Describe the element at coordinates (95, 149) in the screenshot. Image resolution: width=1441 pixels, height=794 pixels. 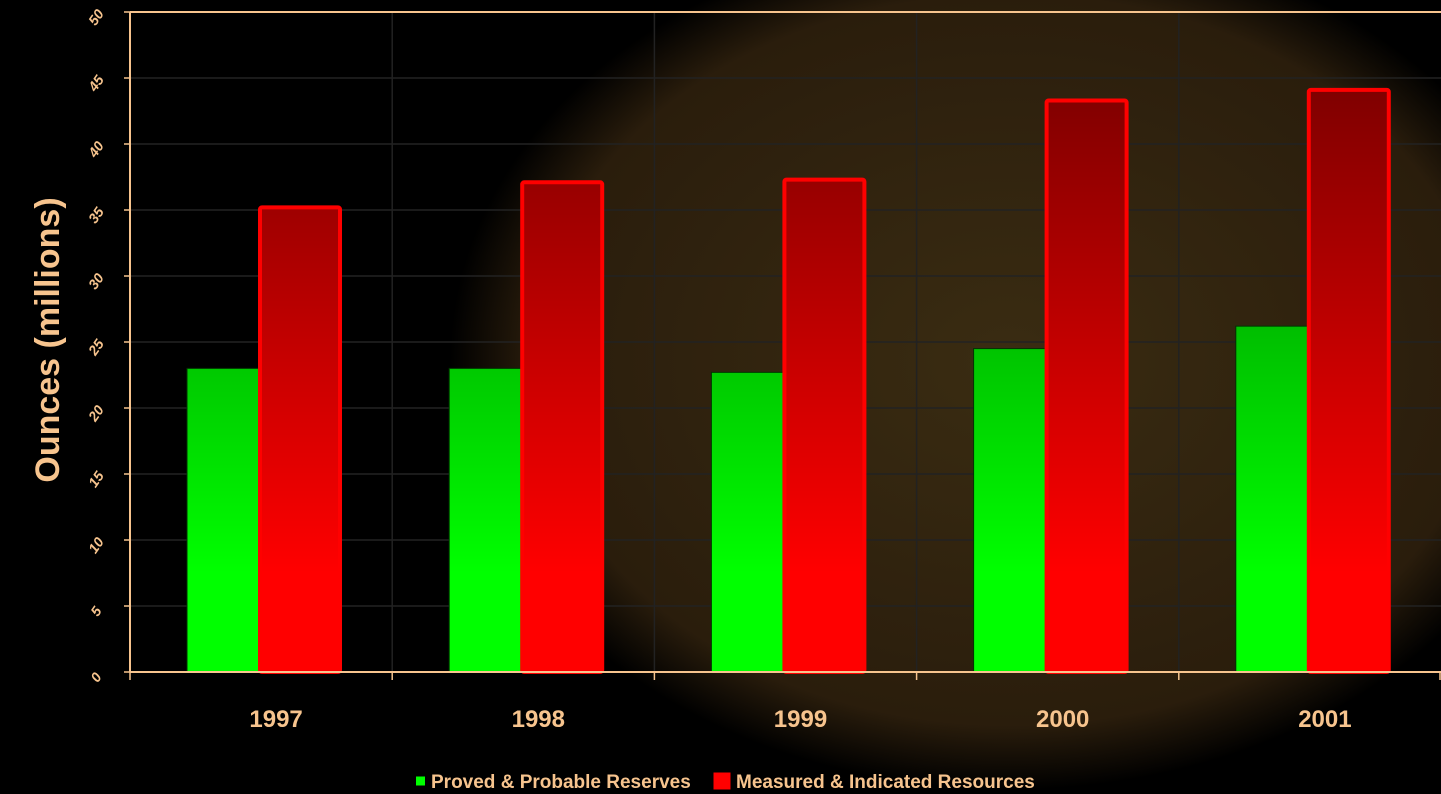
I see `y-tick-label: 40` at that location.